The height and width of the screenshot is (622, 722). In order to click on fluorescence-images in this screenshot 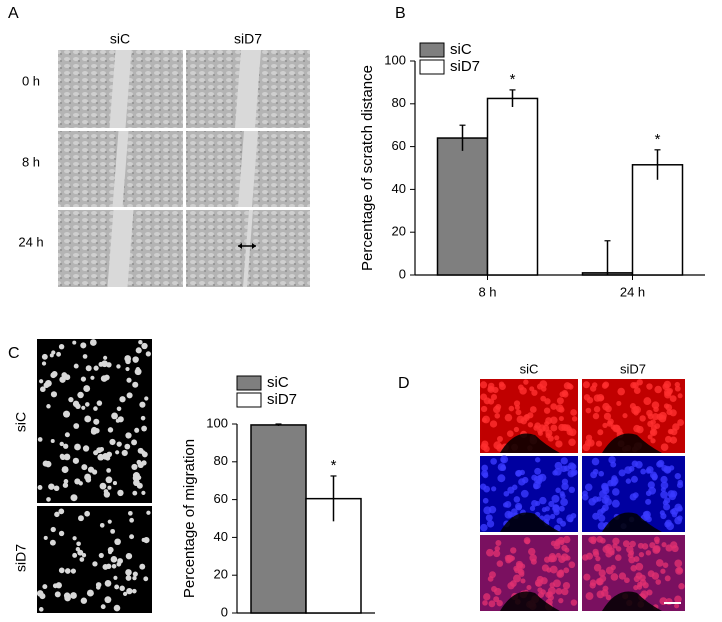, I will do `click(582, 495)`.